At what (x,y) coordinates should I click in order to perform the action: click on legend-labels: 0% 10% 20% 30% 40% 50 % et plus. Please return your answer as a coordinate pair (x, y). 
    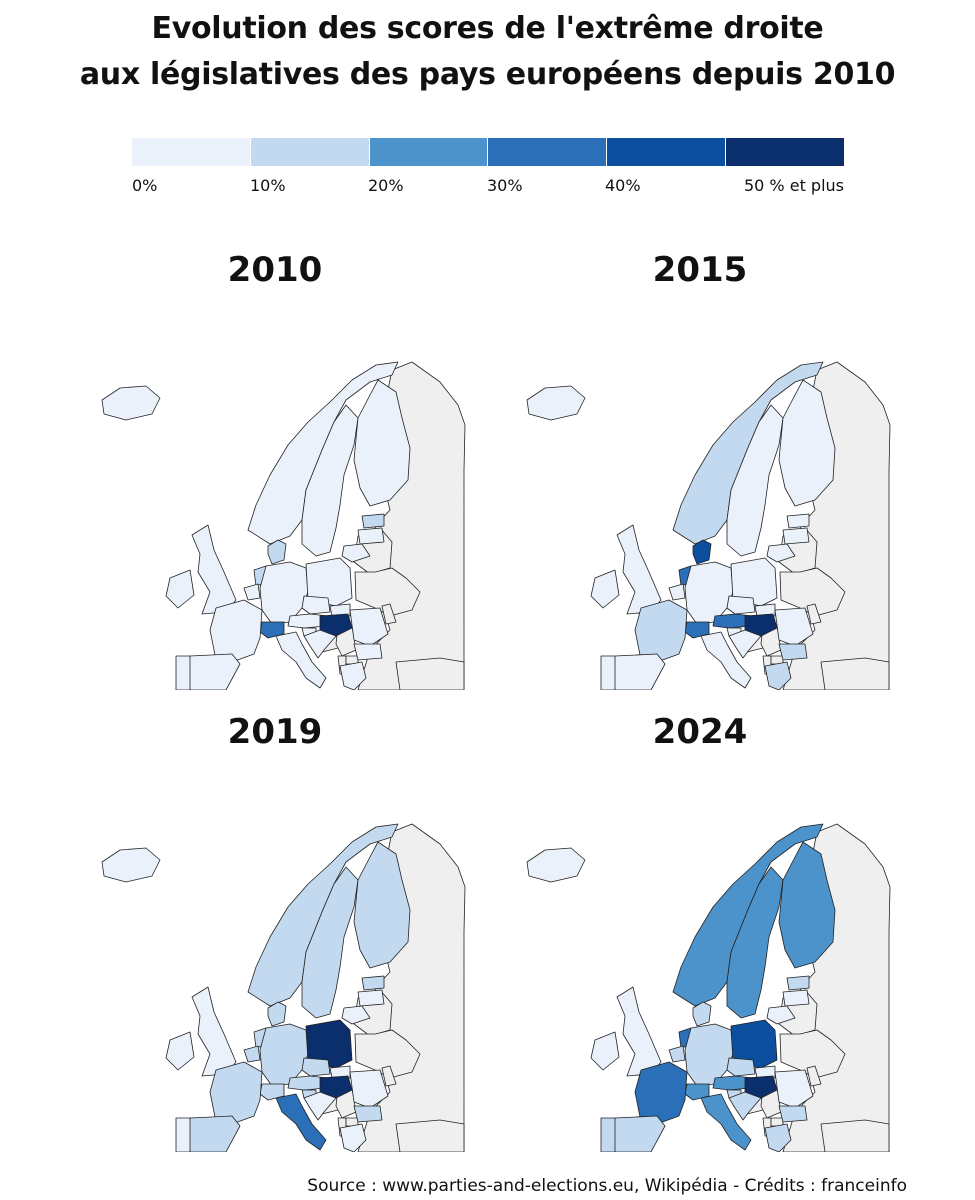
    Looking at the image, I should click on (488, 187).